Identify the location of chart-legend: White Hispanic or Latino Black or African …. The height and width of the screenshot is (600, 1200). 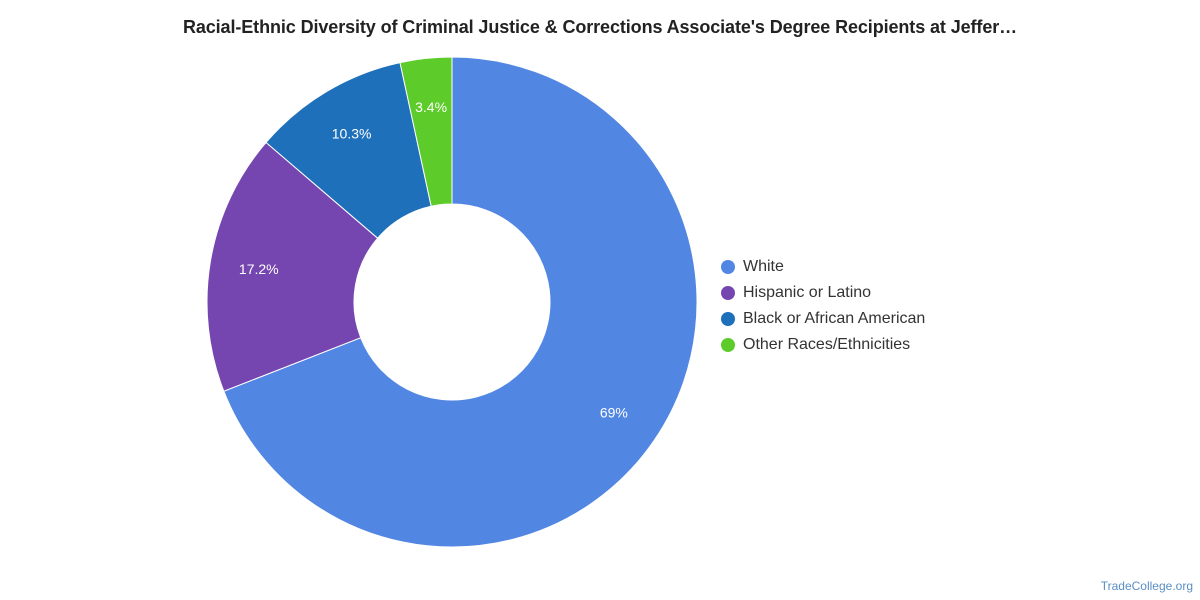
(823, 306).